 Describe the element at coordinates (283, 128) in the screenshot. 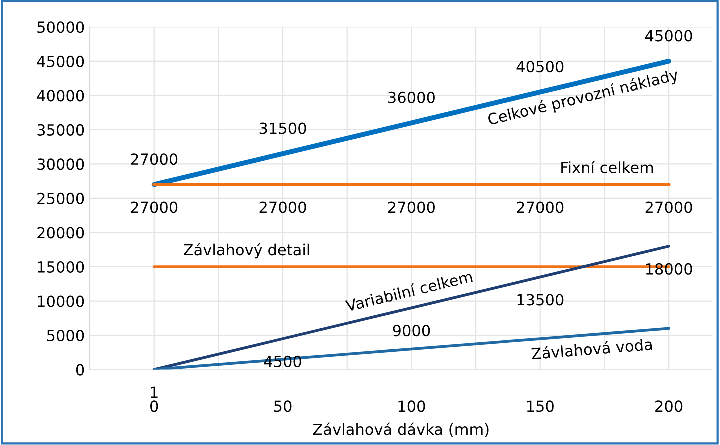

I see `data-label: 31500` at that location.